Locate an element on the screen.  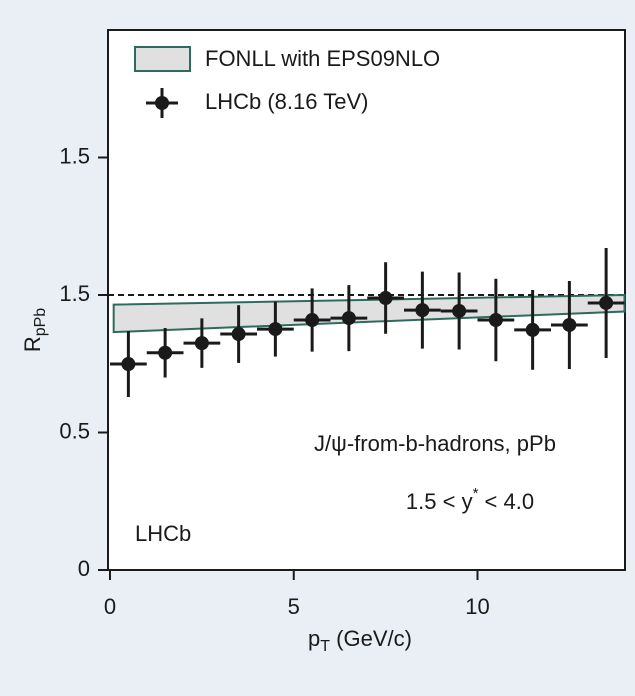
legend-swatch is located at coordinates (162, 59).